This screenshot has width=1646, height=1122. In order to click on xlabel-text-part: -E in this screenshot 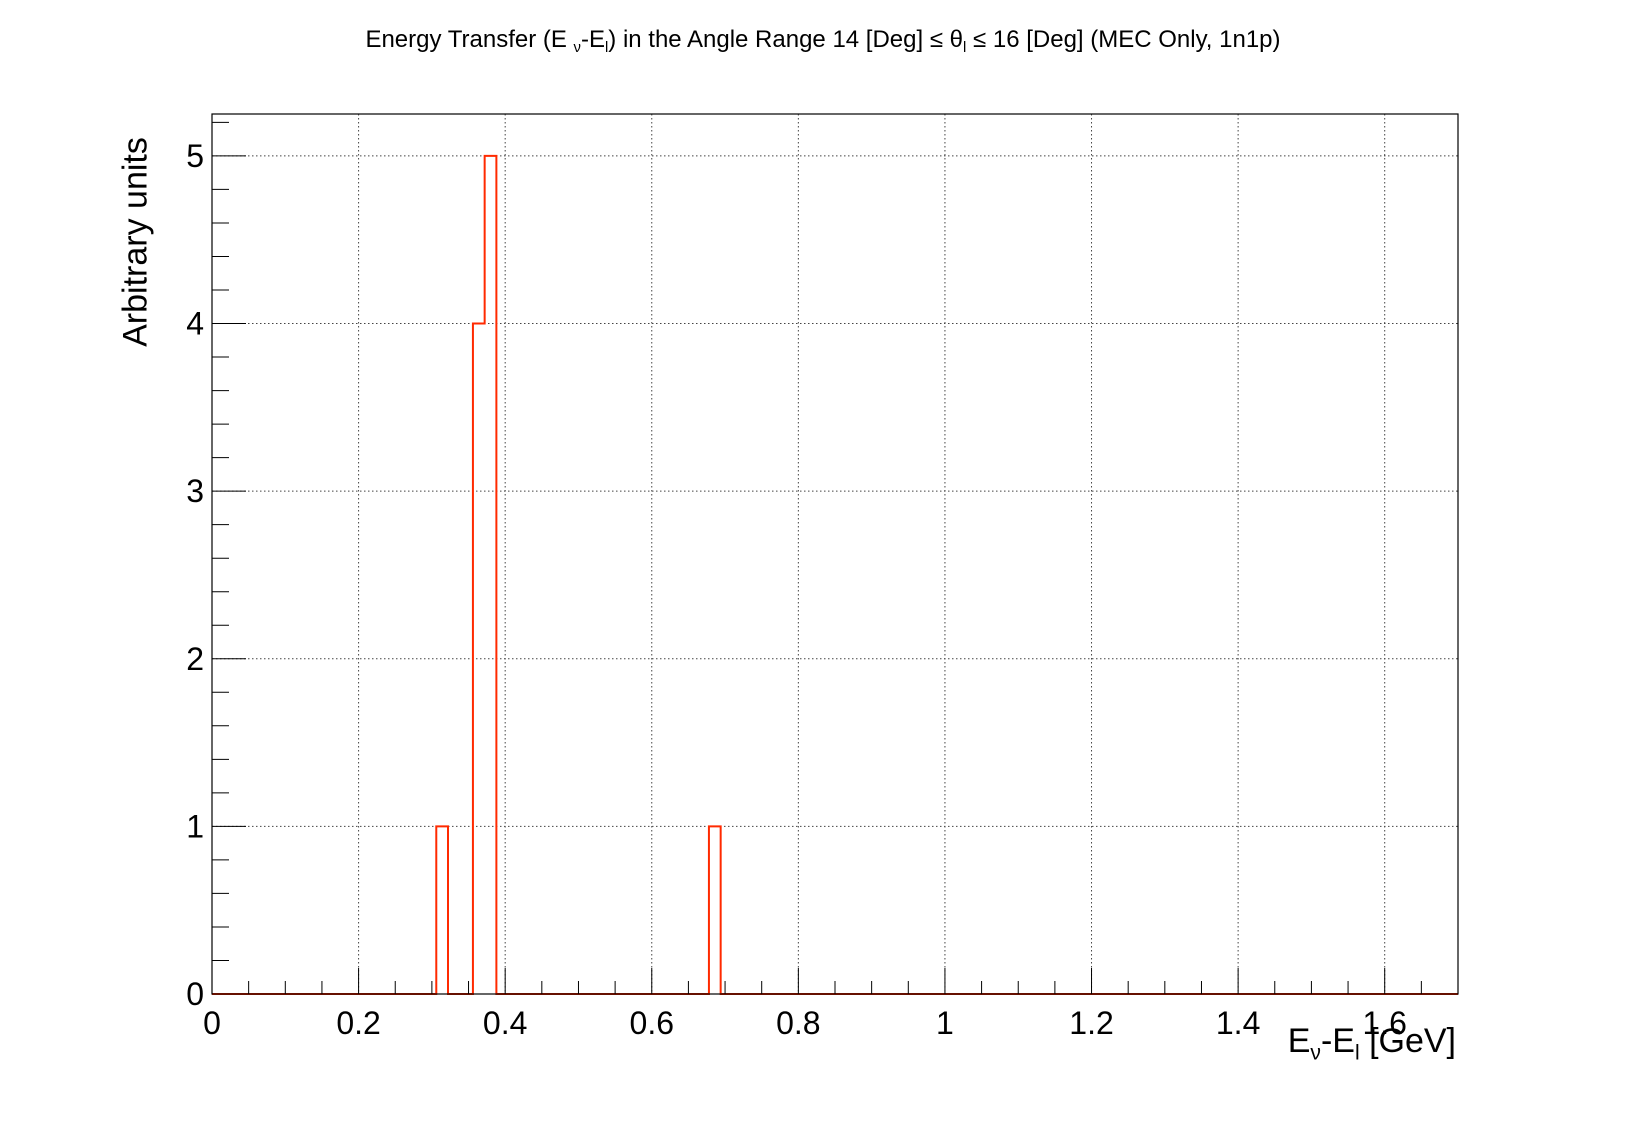, I will do `click(1337, 1041)`.